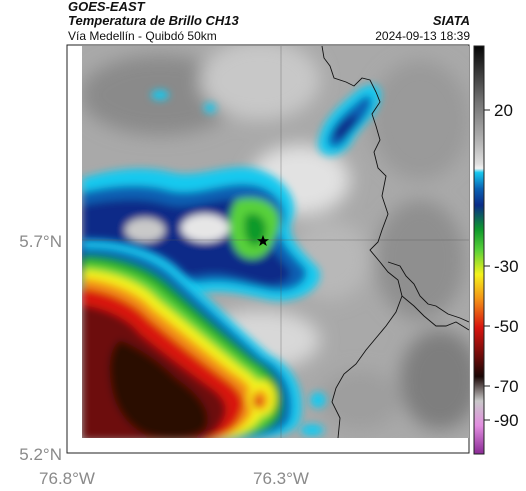 The height and width of the screenshot is (491, 526). I want to click on colorbar: 20 -30 -50 -70 -90, so click(496, 250).